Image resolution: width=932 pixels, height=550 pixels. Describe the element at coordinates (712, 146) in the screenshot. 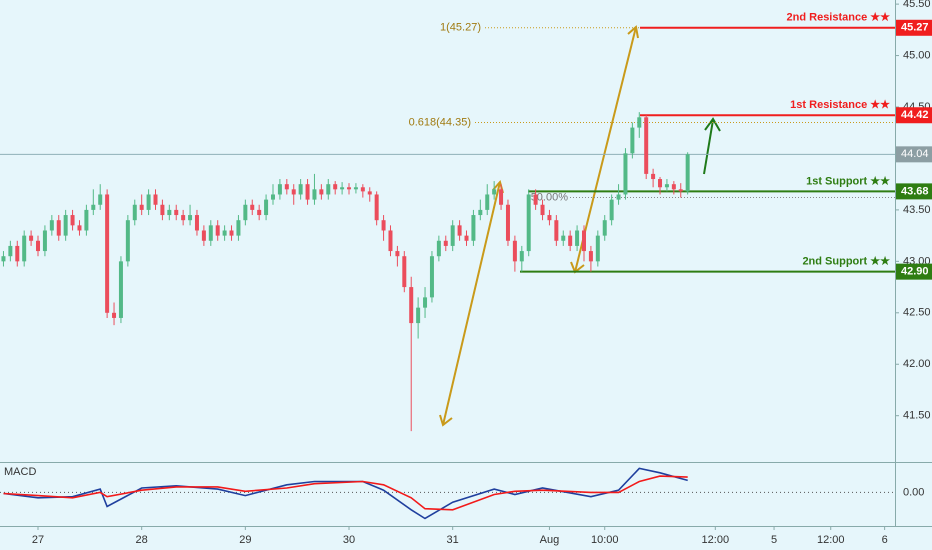

I see `target-arrow` at that location.